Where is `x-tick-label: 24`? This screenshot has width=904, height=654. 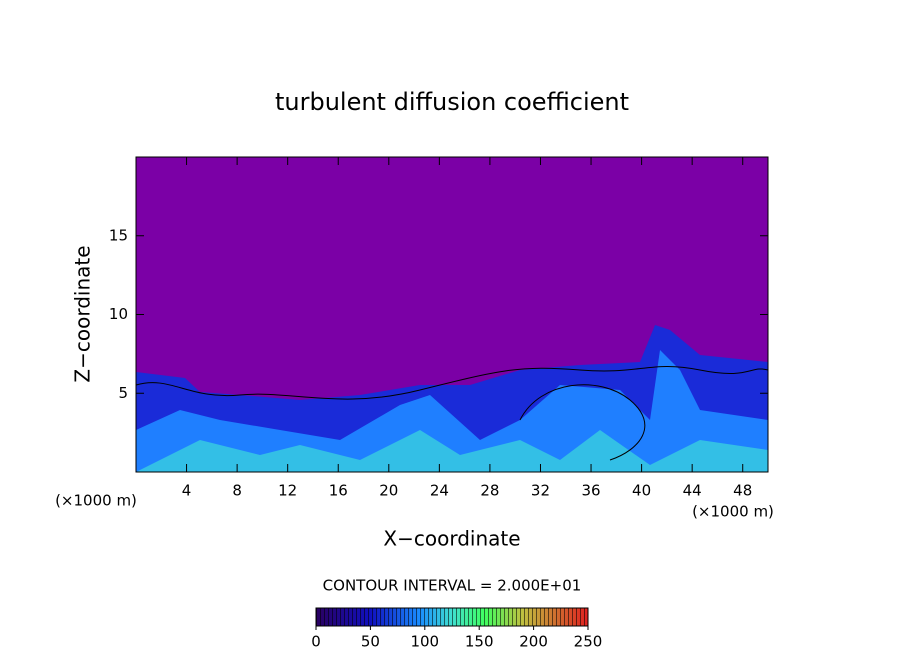 x-tick-label: 24 is located at coordinates (439, 491).